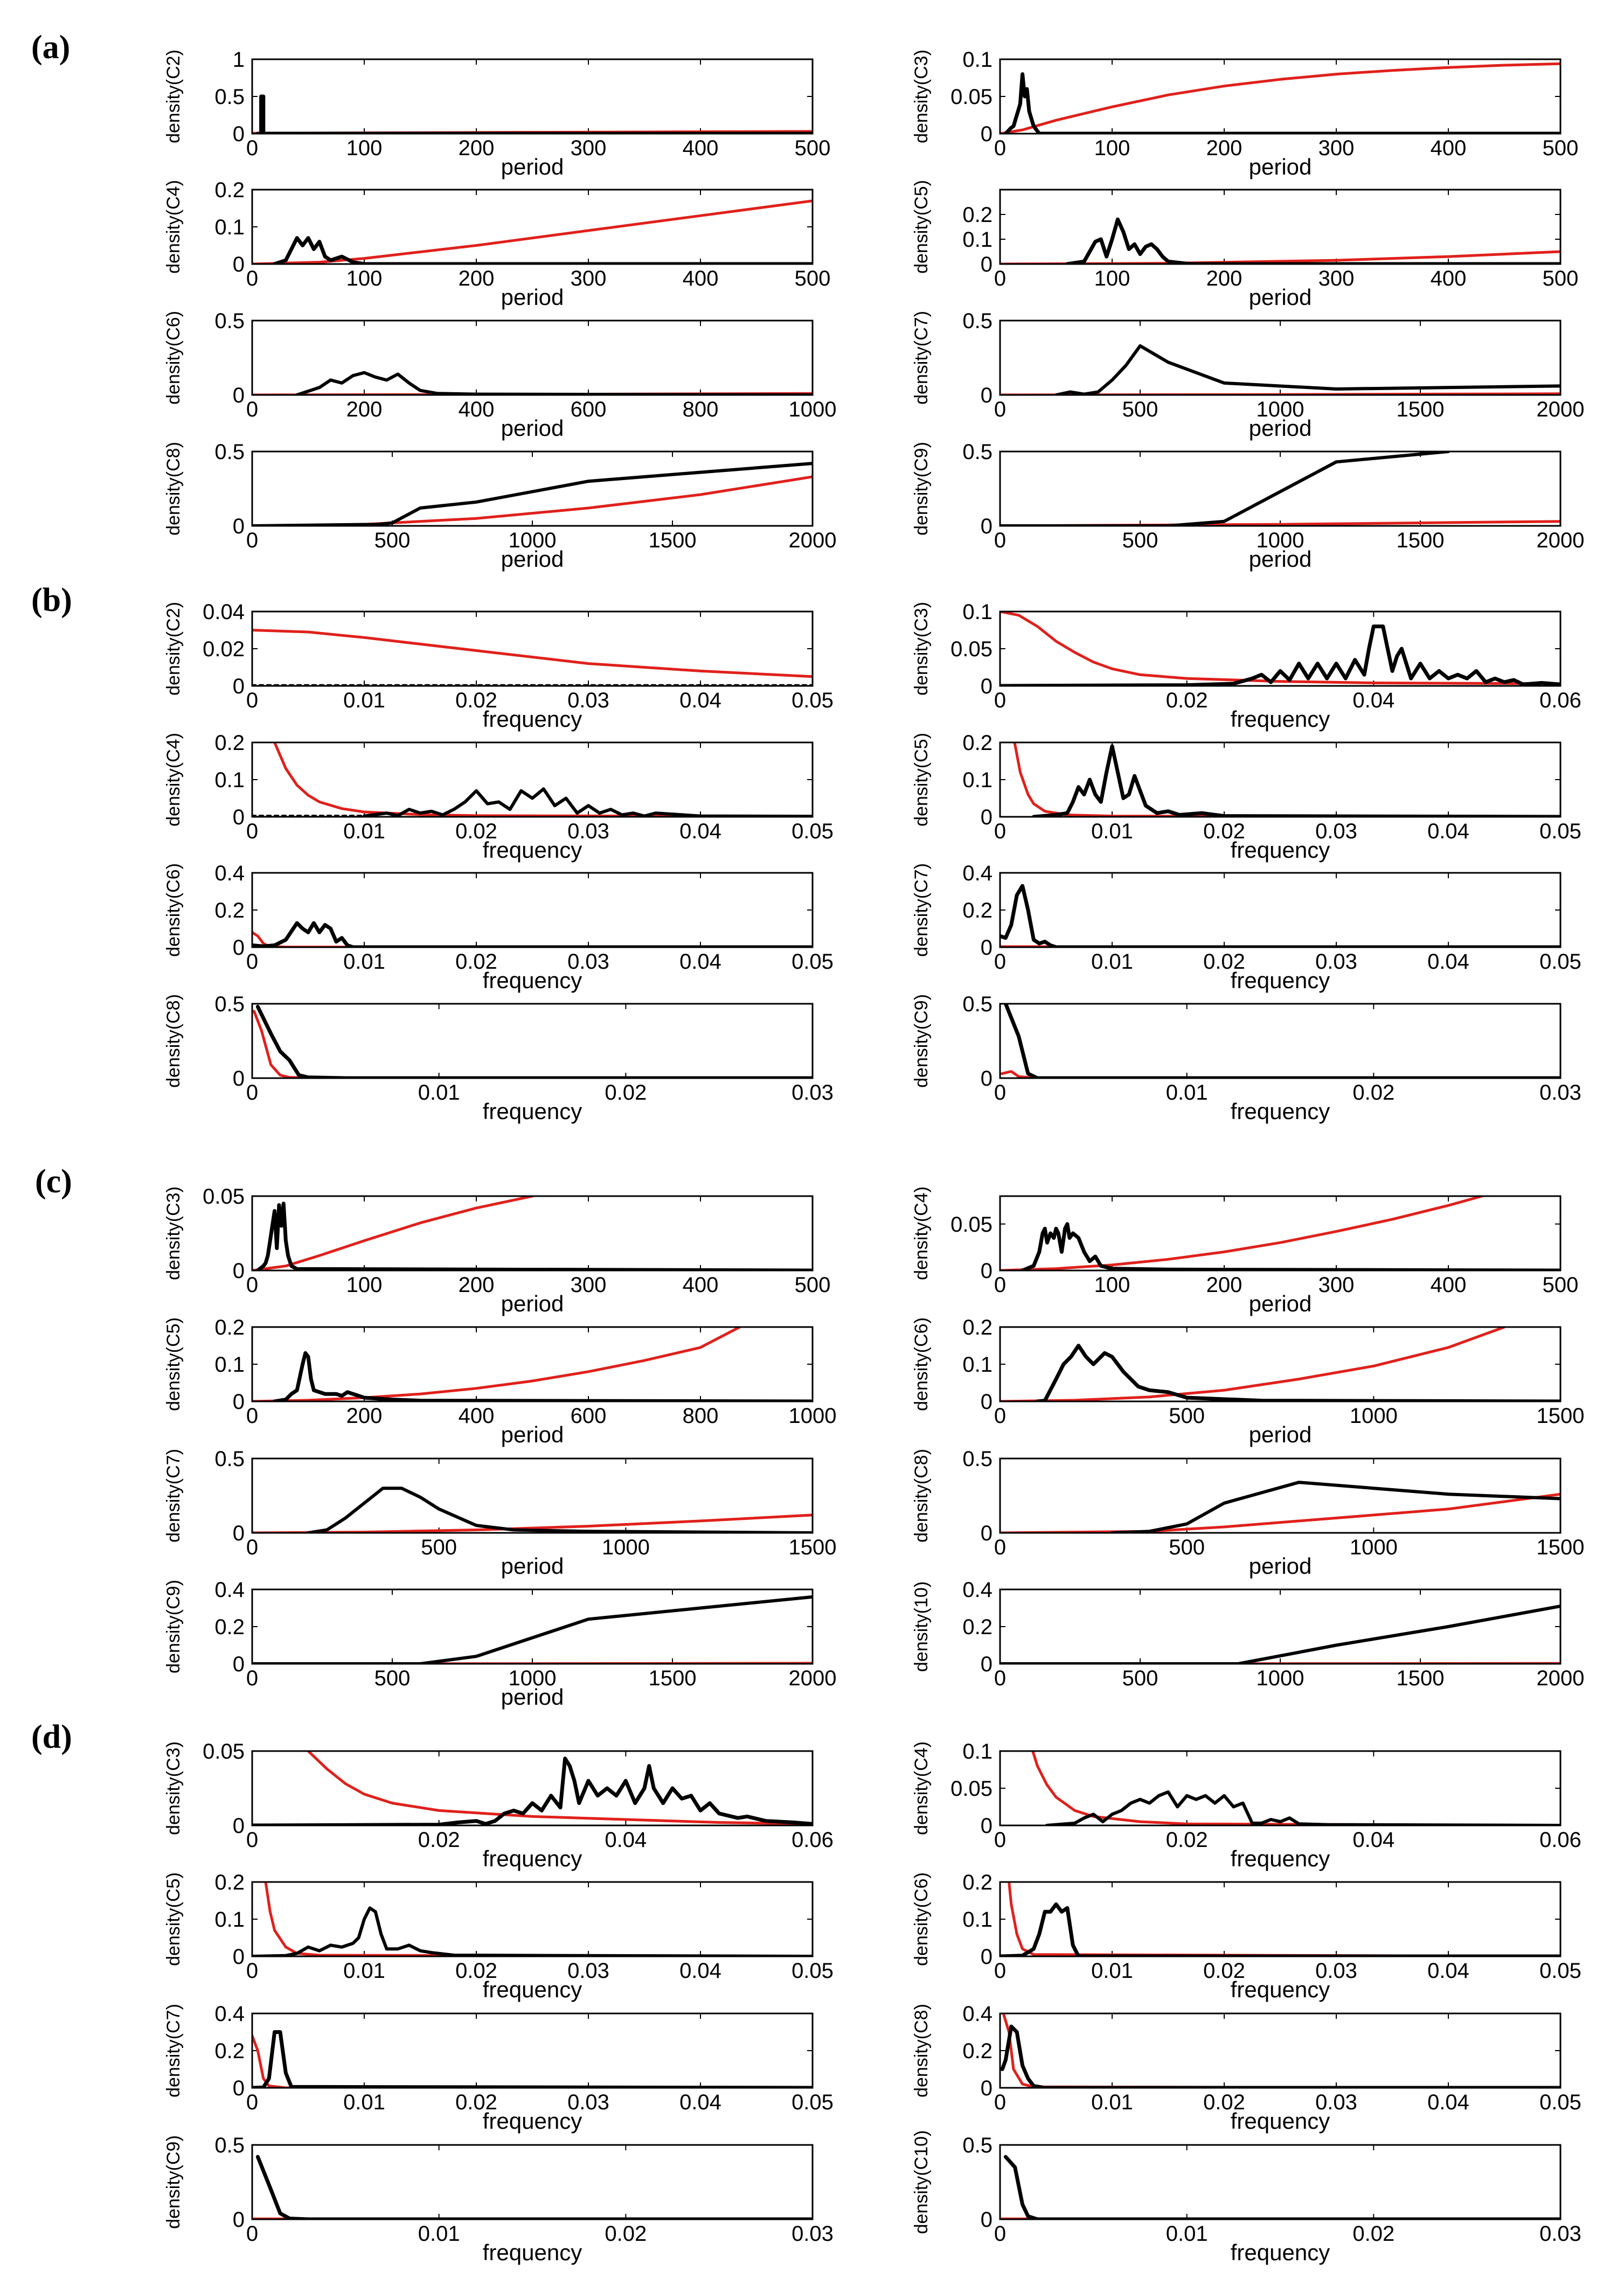 The image size is (1624, 2278). Describe the element at coordinates (174, 358) in the screenshot. I see `y-axis-label: density(C6)` at that location.